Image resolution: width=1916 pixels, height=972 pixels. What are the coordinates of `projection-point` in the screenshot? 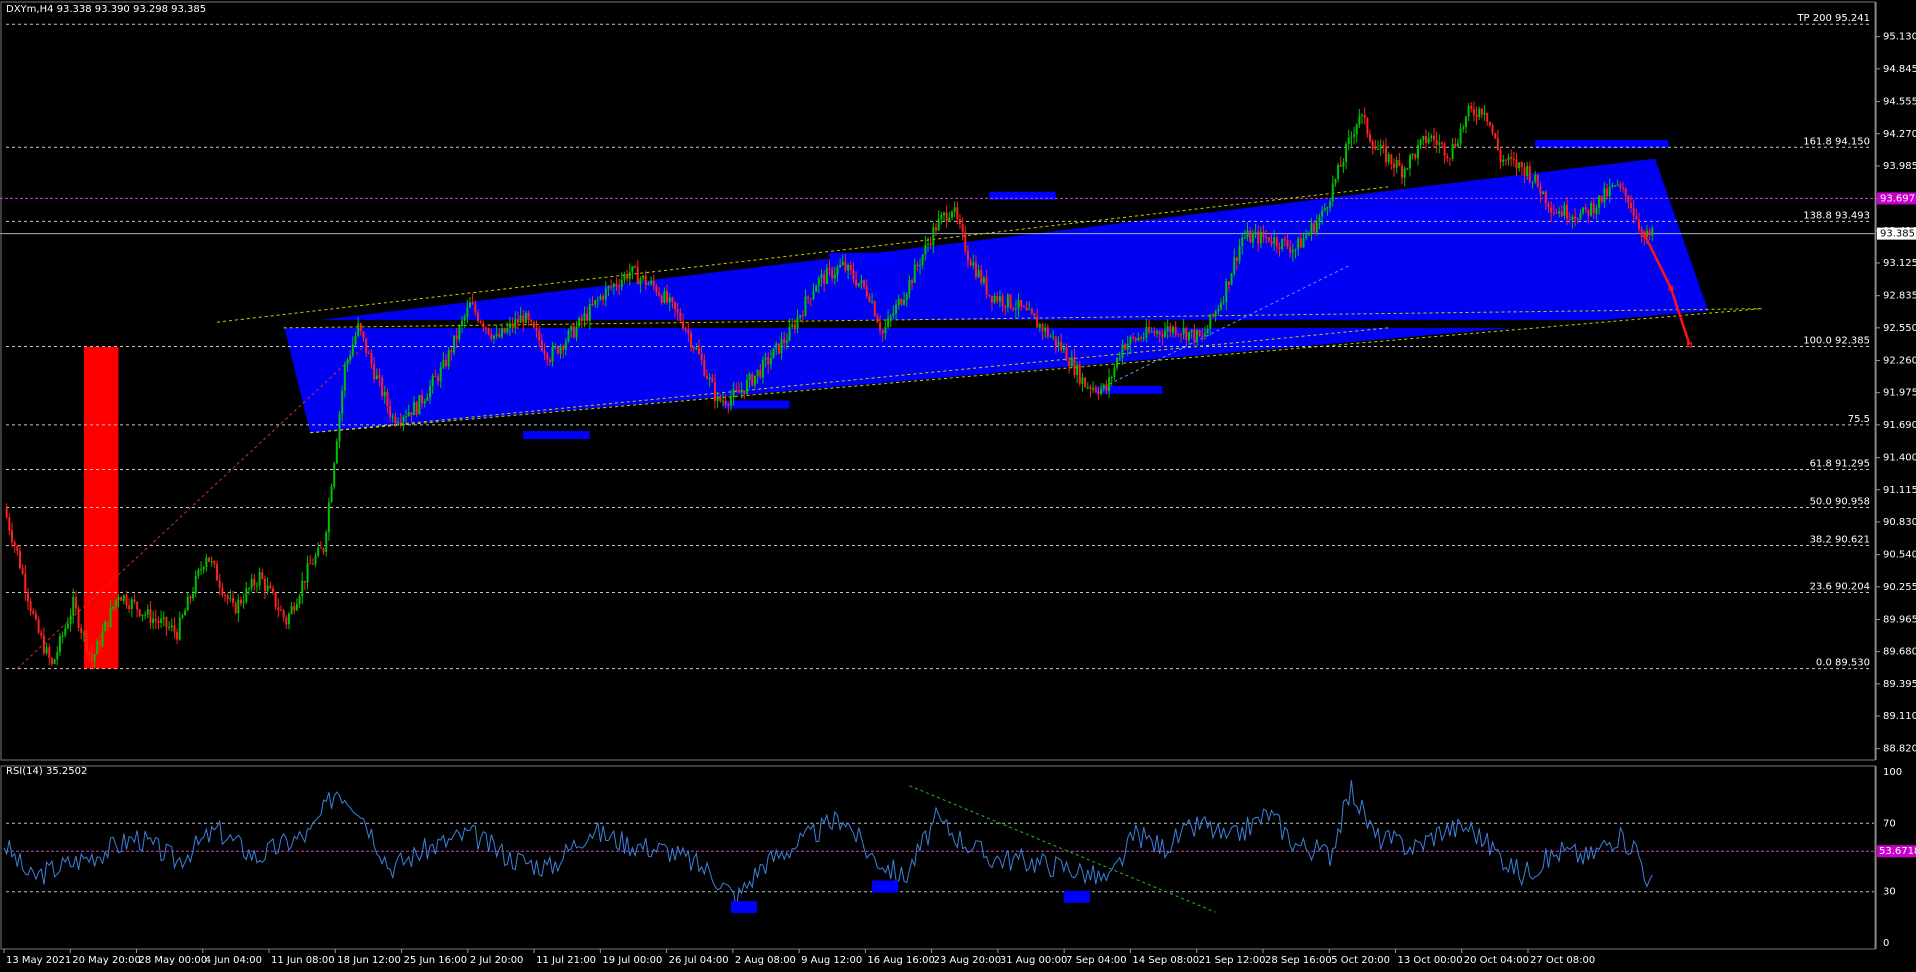 It's located at (1690, 345).